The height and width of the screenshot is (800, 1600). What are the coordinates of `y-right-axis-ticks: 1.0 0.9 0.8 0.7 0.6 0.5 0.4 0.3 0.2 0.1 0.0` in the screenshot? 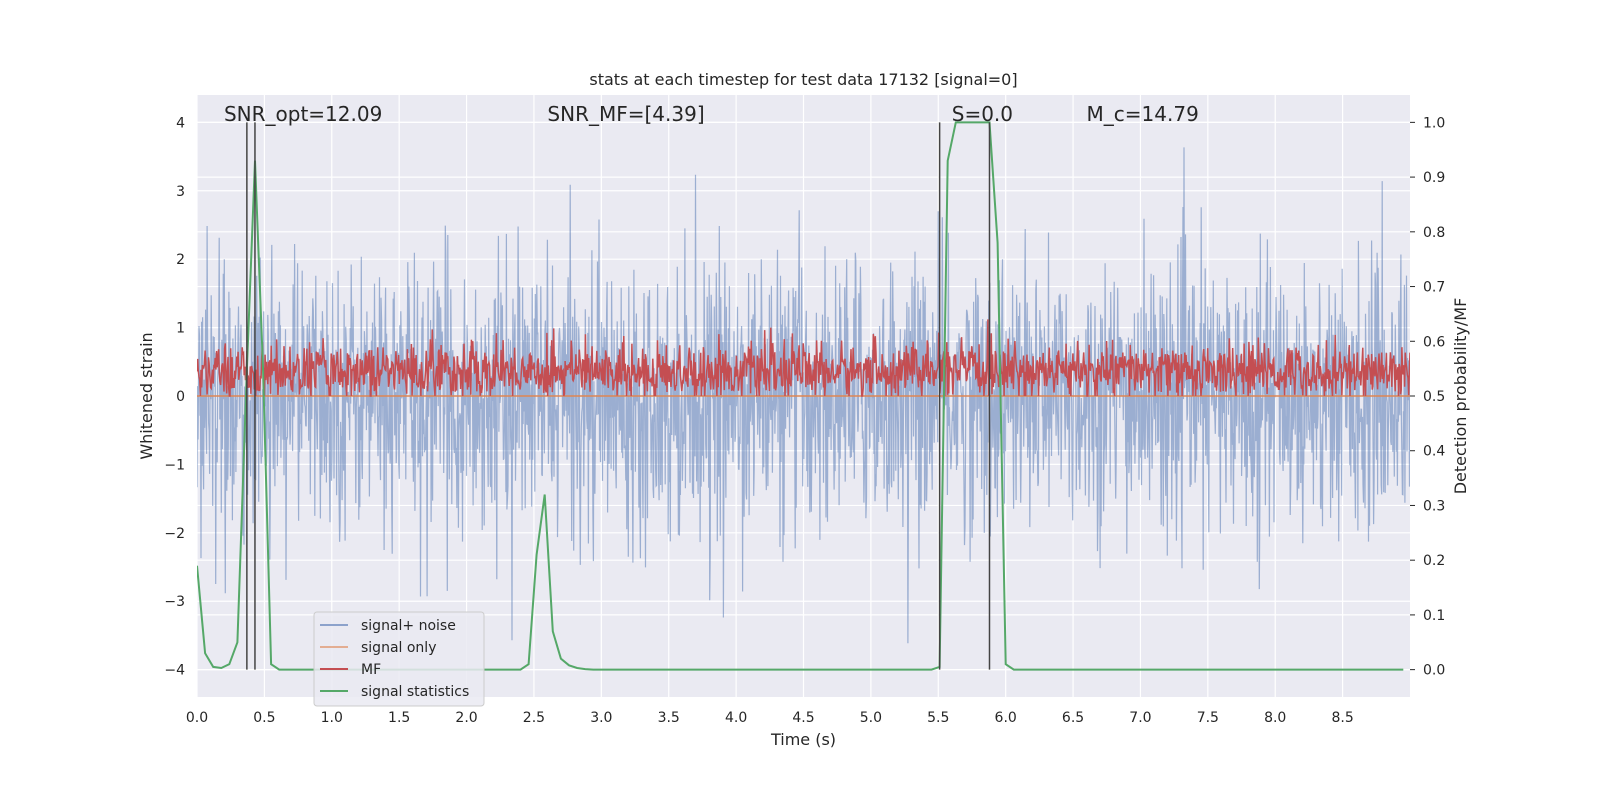 It's located at (1427, 397).